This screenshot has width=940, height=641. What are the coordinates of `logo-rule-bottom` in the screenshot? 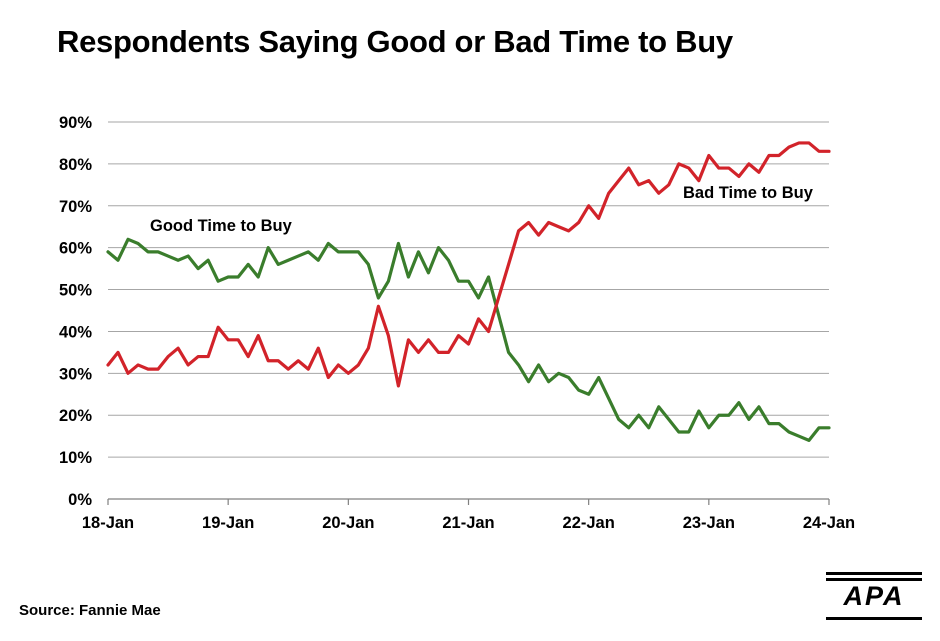 It's located at (874, 618).